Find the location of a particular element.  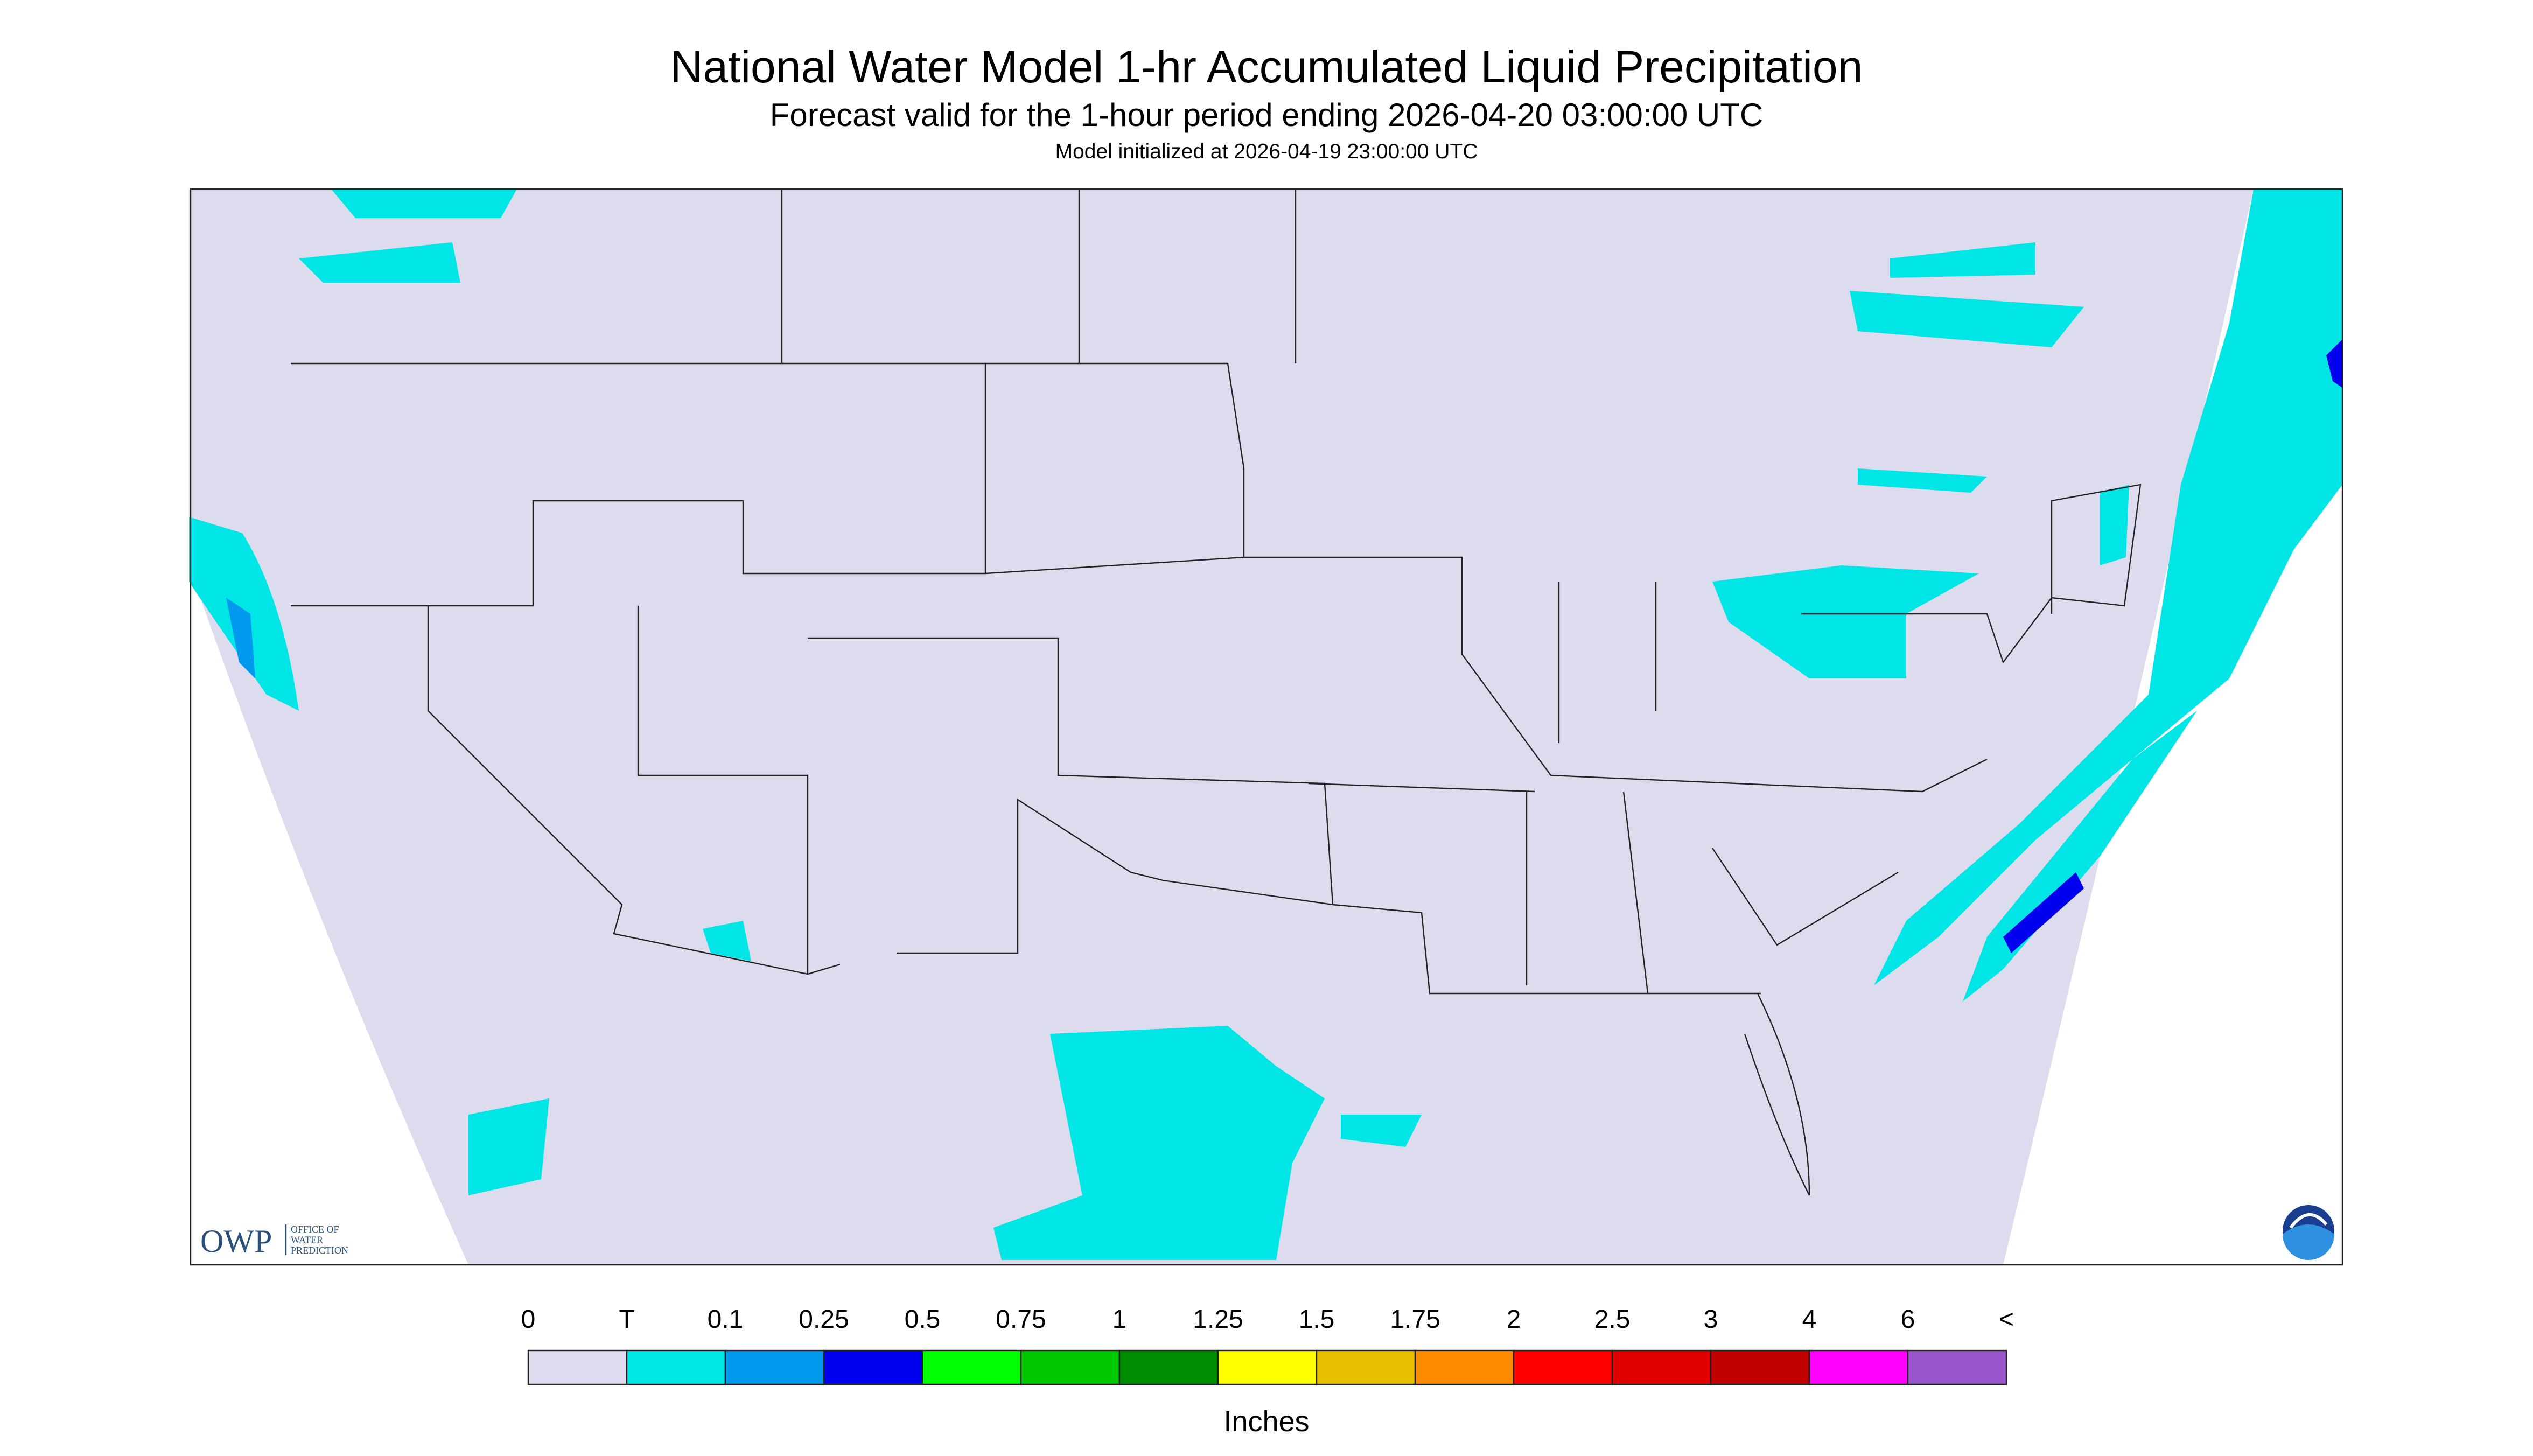

legend-label: T is located at coordinates (627, 1319).